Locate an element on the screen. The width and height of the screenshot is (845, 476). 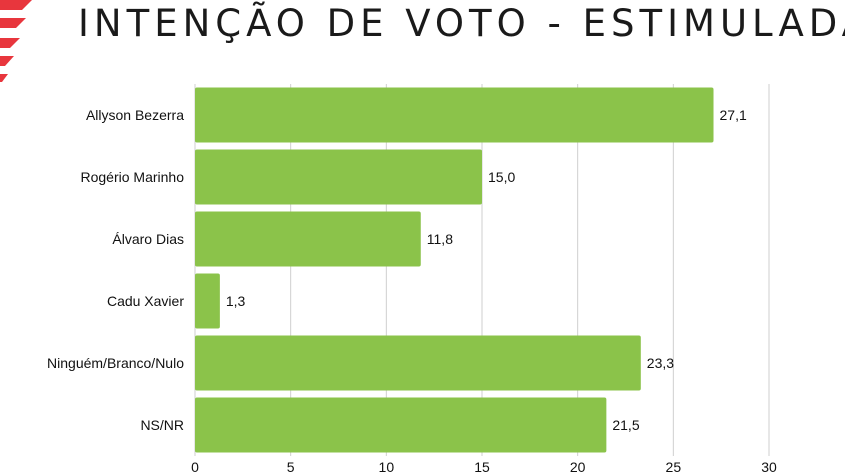
data-label: 15,0 is located at coordinates (501, 177).